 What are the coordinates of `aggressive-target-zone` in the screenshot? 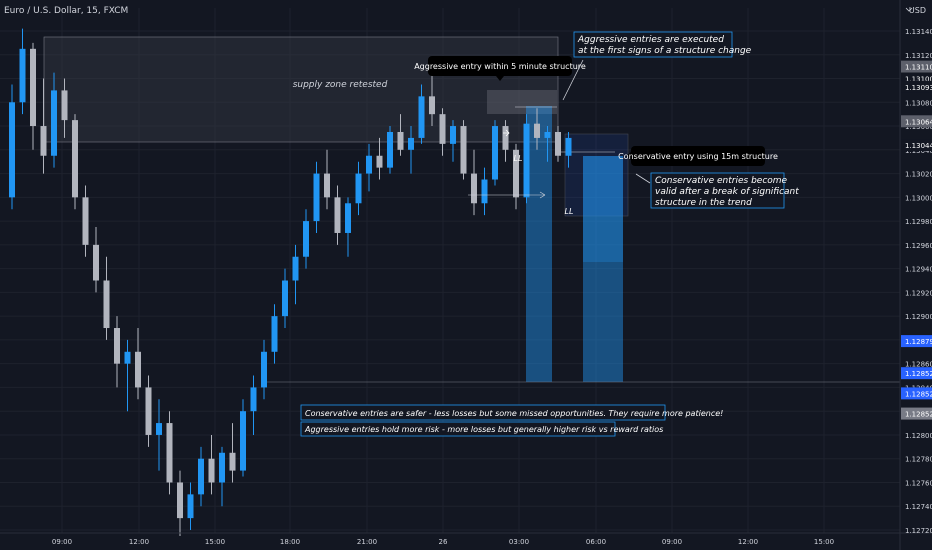 It's located at (539, 244).